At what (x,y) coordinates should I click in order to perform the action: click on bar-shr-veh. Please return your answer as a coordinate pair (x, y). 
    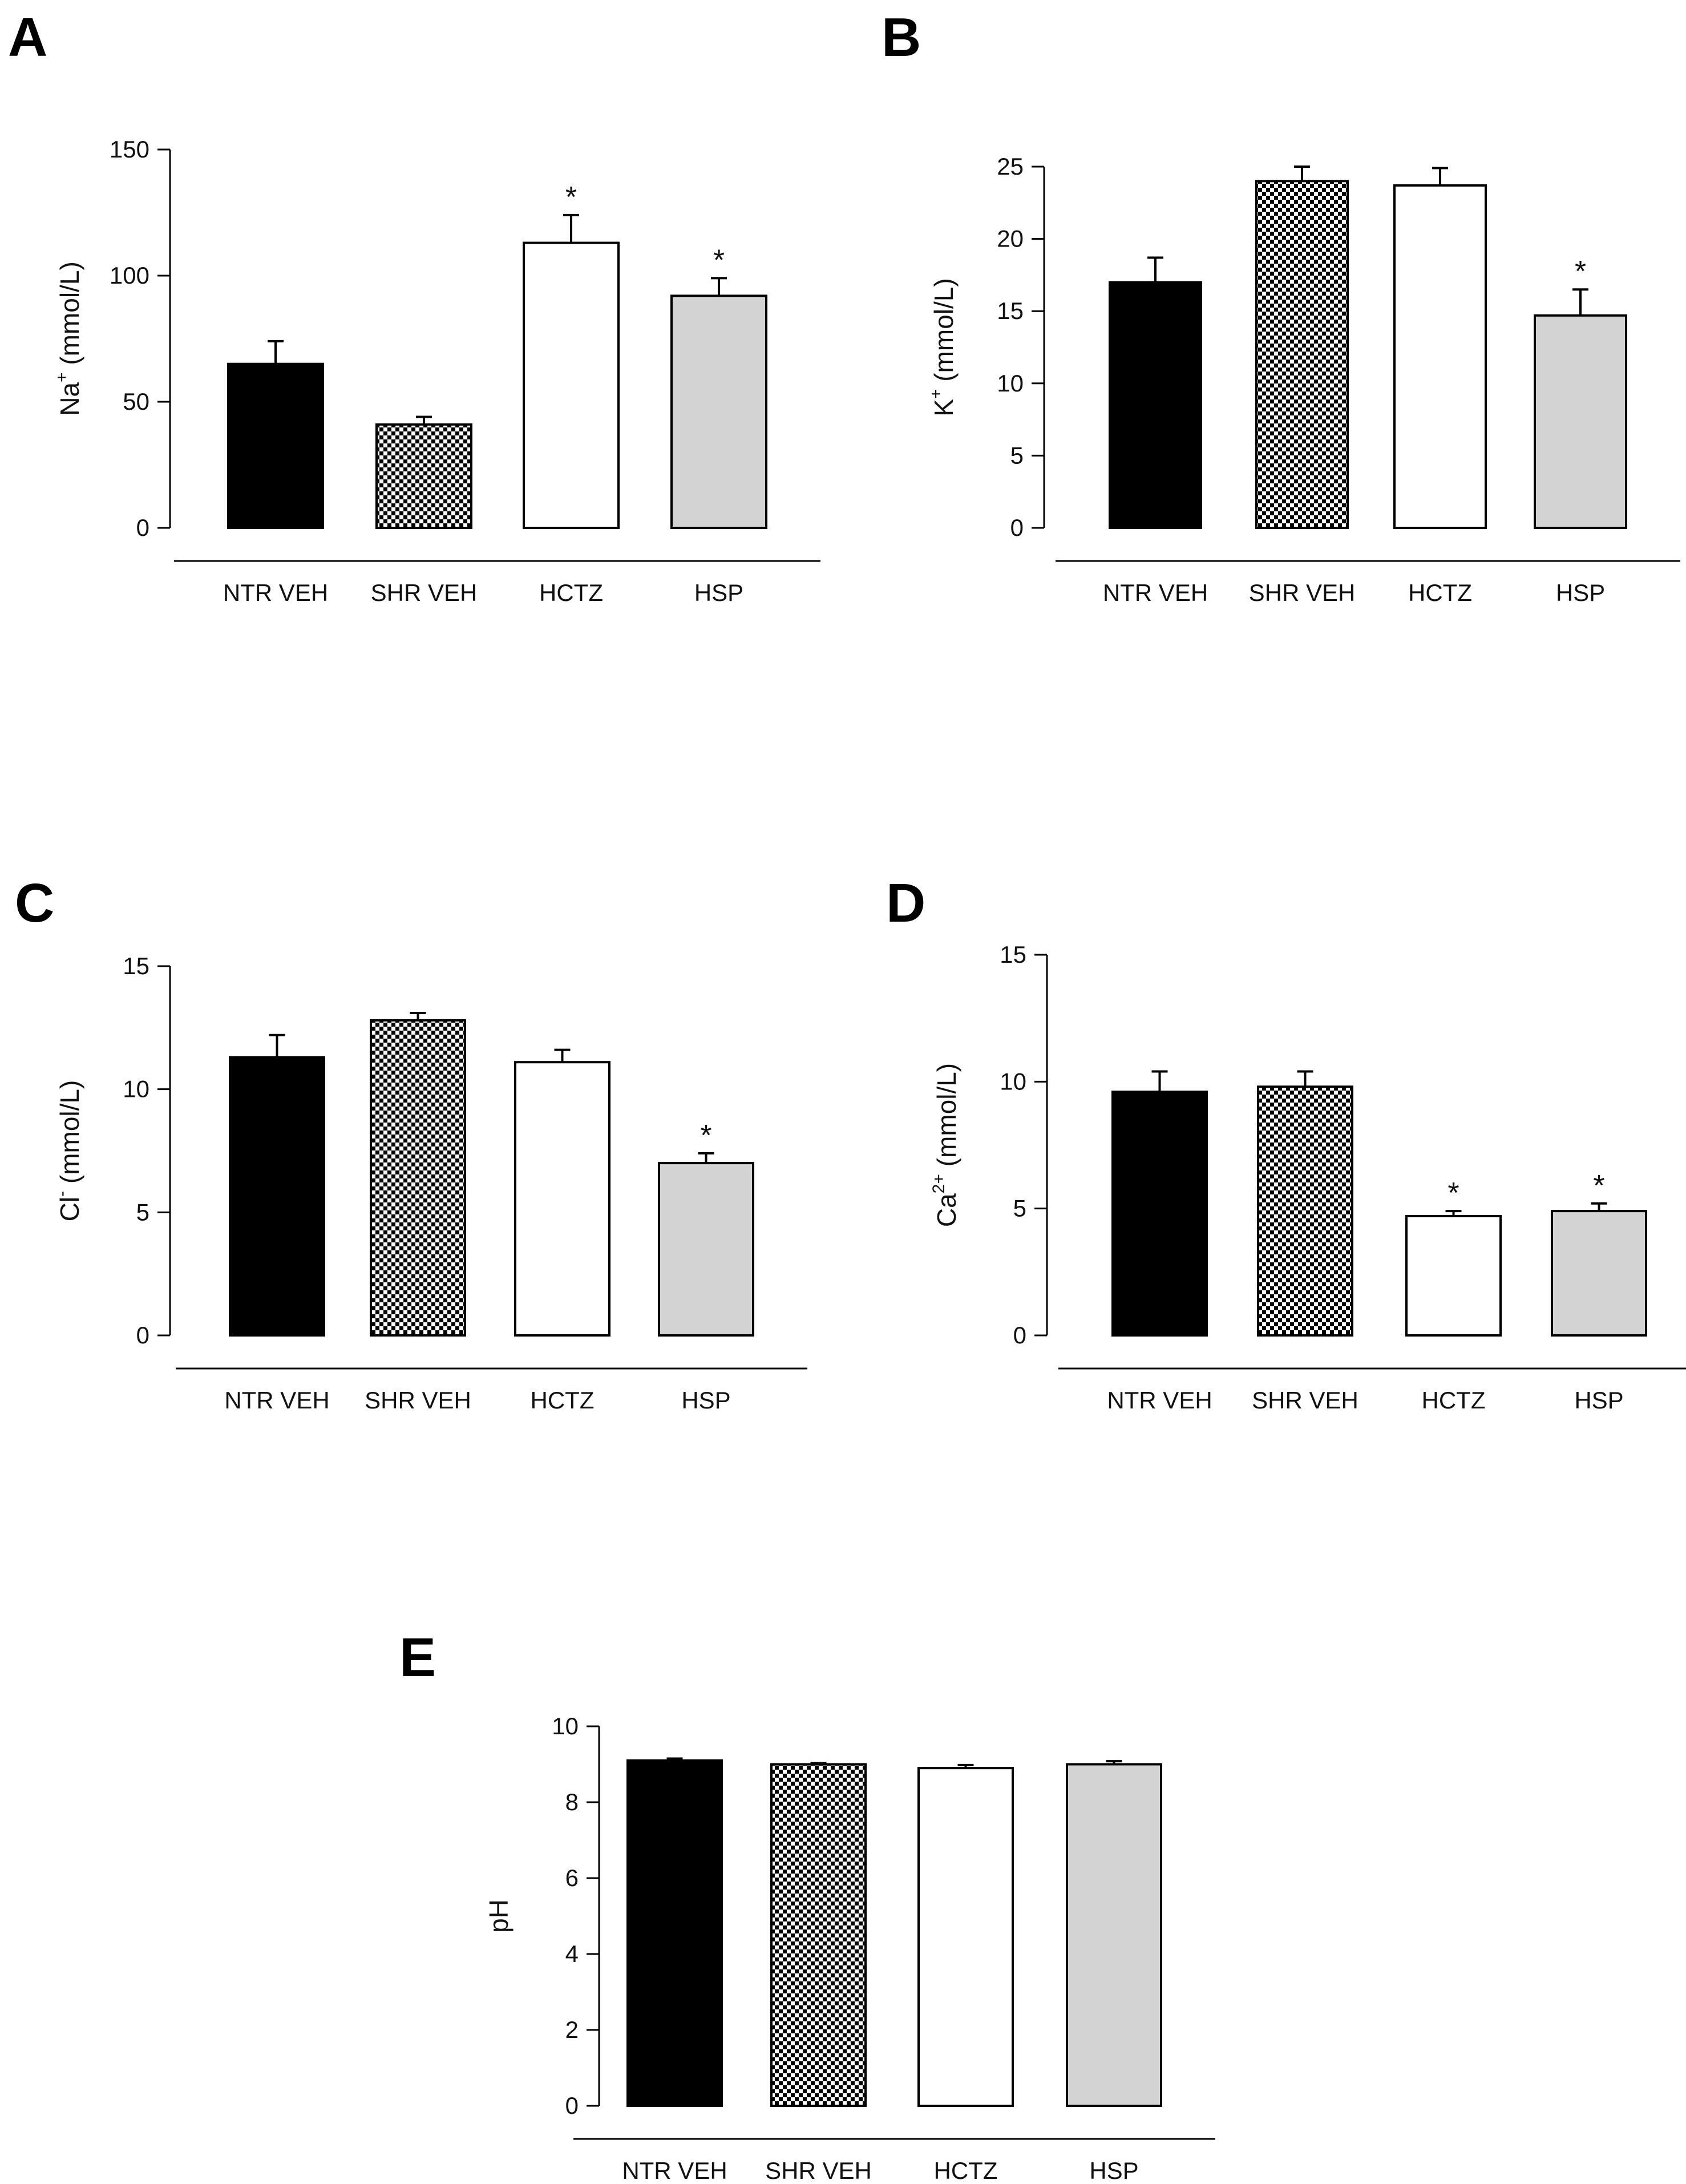
    Looking at the image, I should click on (423, 476).